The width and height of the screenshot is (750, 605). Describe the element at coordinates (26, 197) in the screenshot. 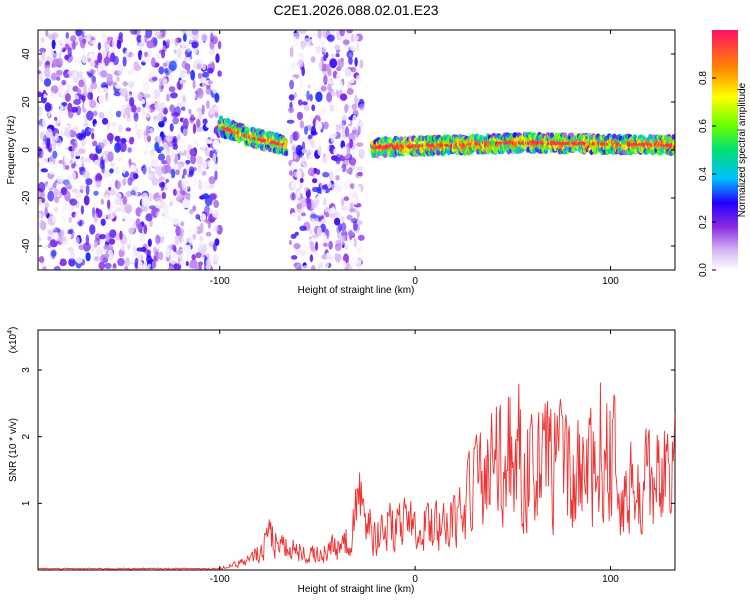

I see `y-tick-label: -20` at that location.